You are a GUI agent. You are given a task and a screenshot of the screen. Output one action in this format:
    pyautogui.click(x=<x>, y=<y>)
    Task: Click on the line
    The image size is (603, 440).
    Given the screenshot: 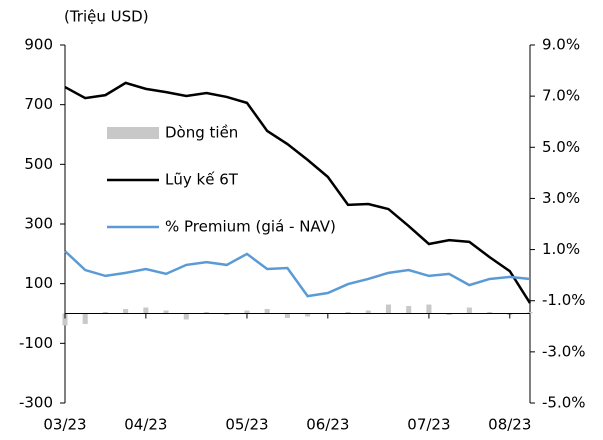 What is the action you would take?
    pyautogui.click(x=297, y=274)
    